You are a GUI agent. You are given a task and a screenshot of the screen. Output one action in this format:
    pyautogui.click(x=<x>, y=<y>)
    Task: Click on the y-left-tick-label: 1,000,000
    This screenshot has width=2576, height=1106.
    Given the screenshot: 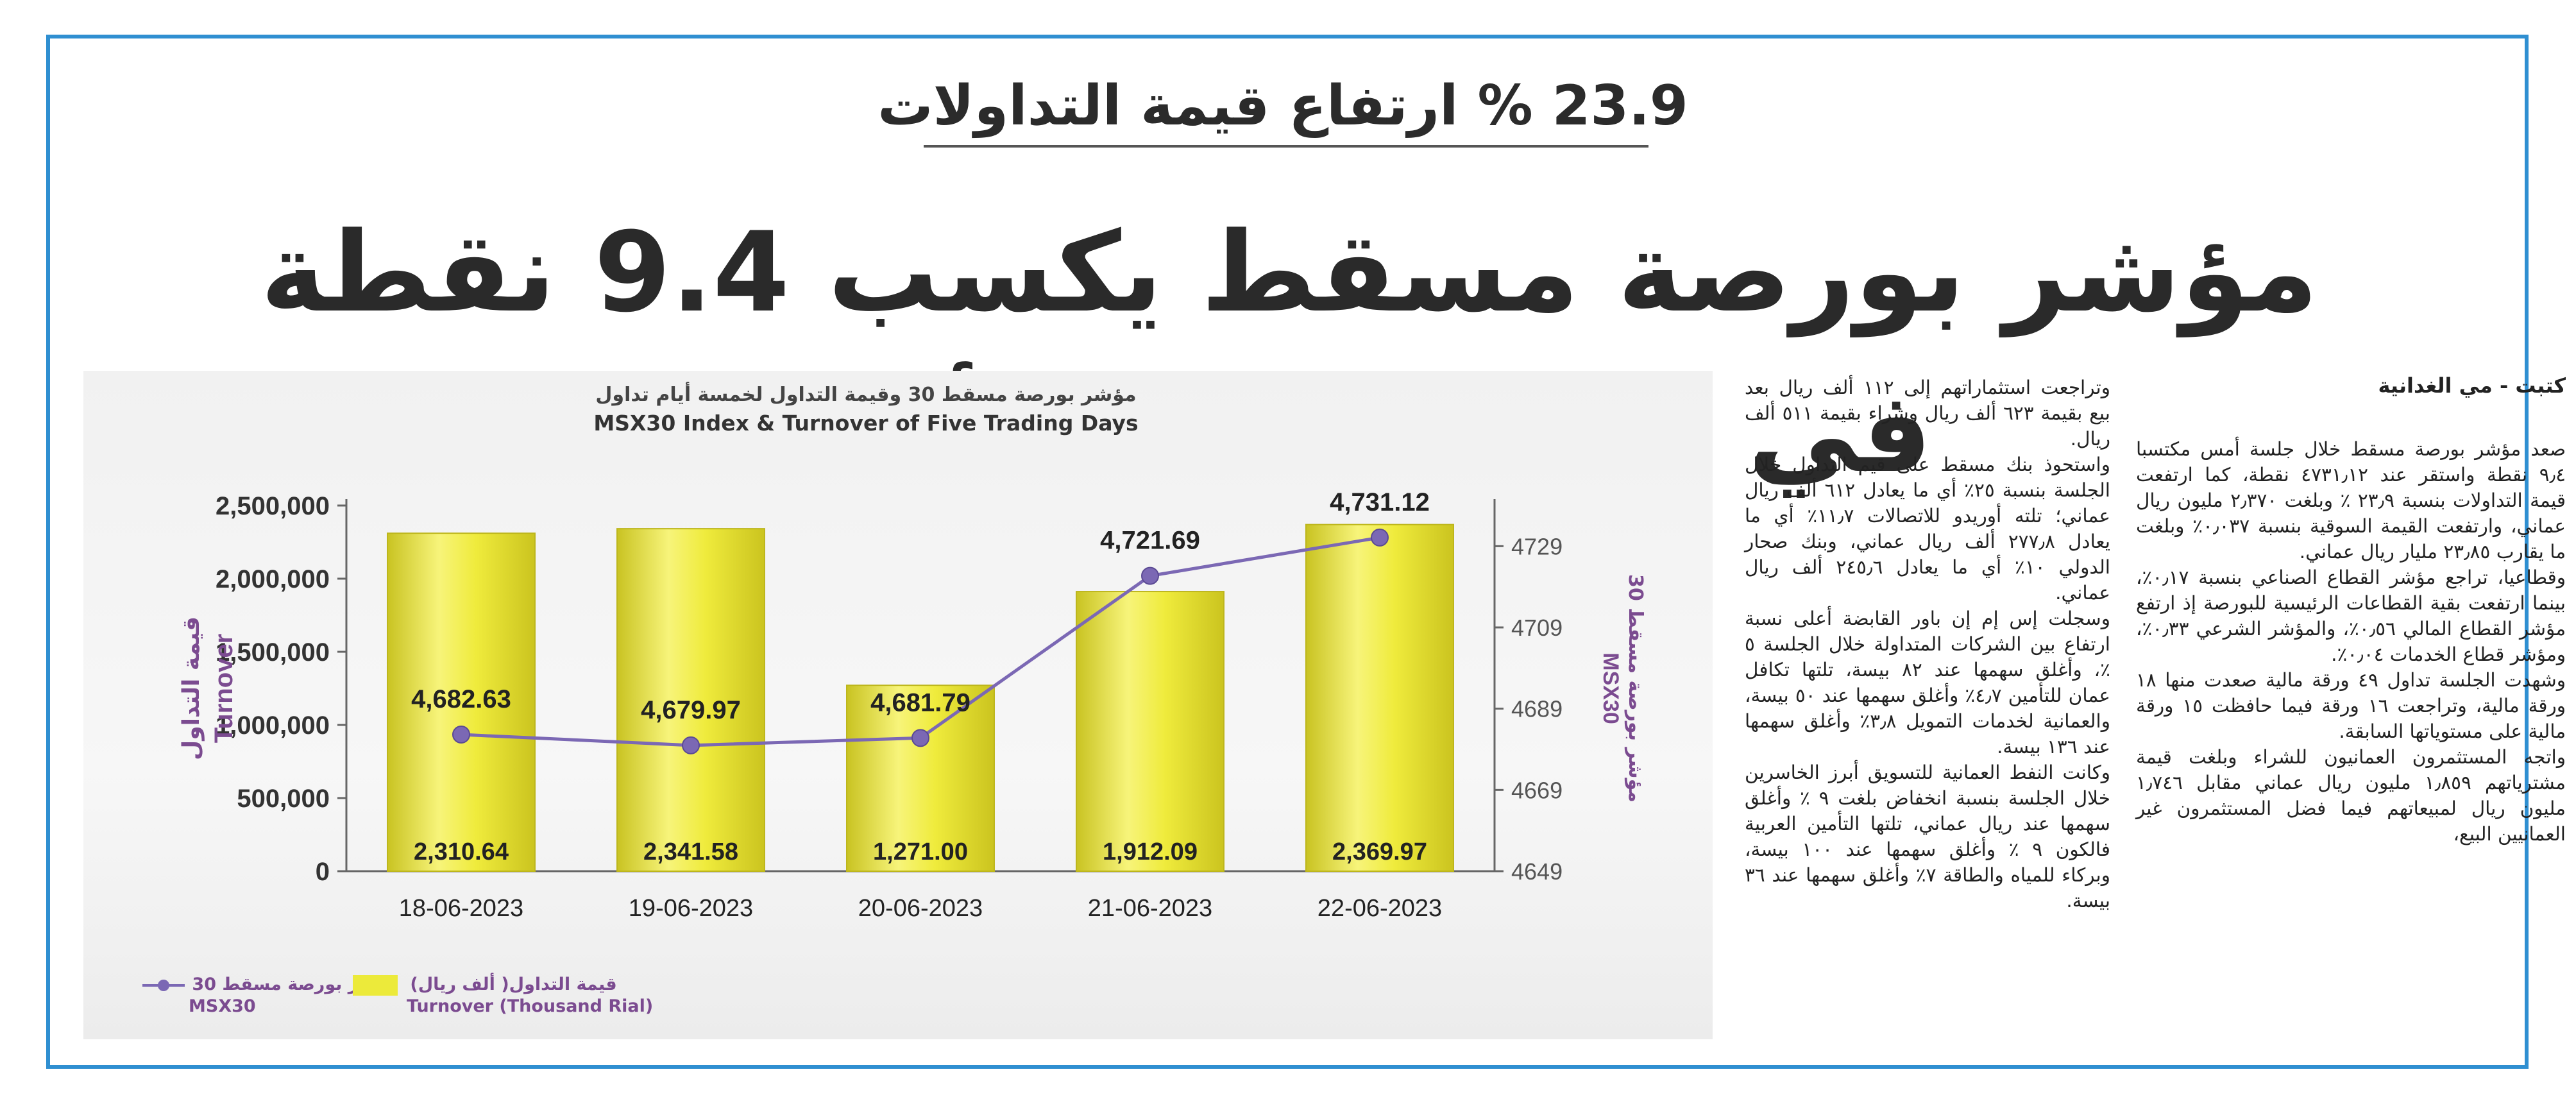 What is the action you would take?
    pyautogui.click(x=273, y=725)
    